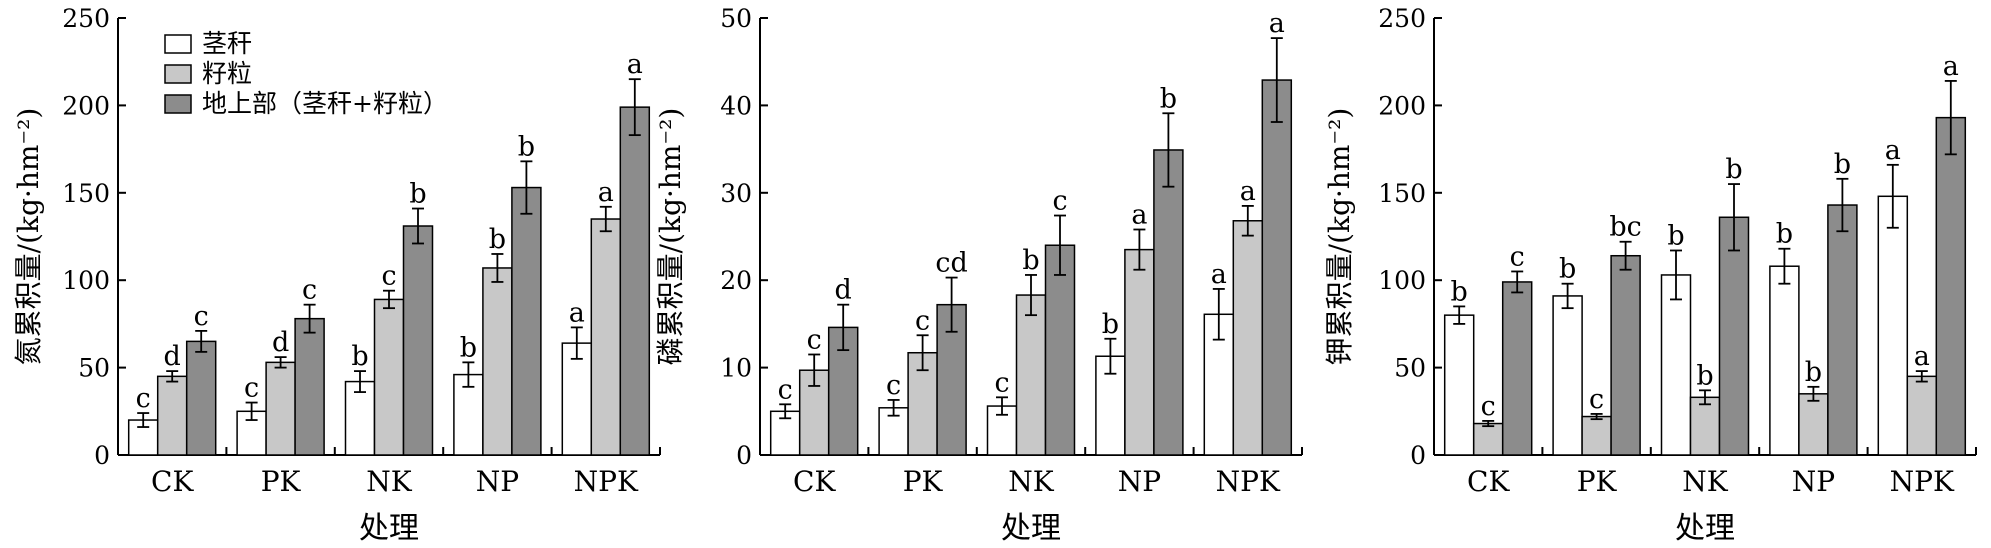  What do you see at coordinates (951, 263) in the screenshot?
I see `significance-label: cd` at bounding box center [951, 263].